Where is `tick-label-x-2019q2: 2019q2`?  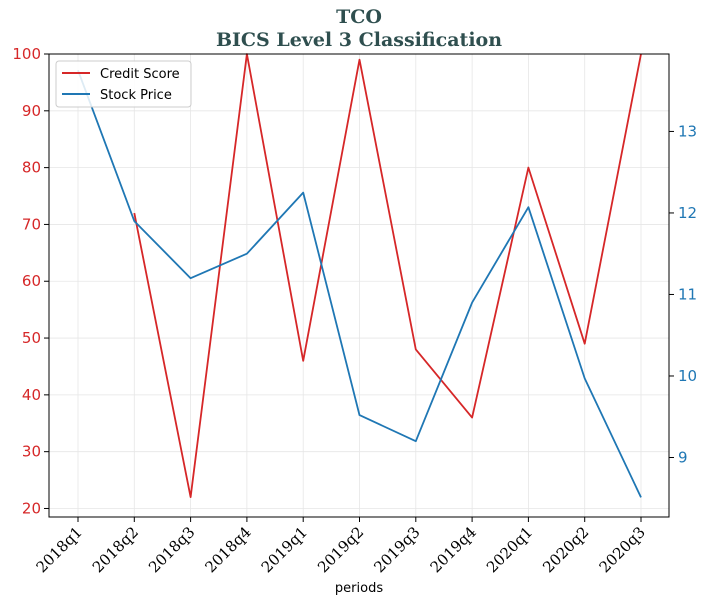 tick-label-x-2019q2: 2019q2 is located at coordinates (340, 549).